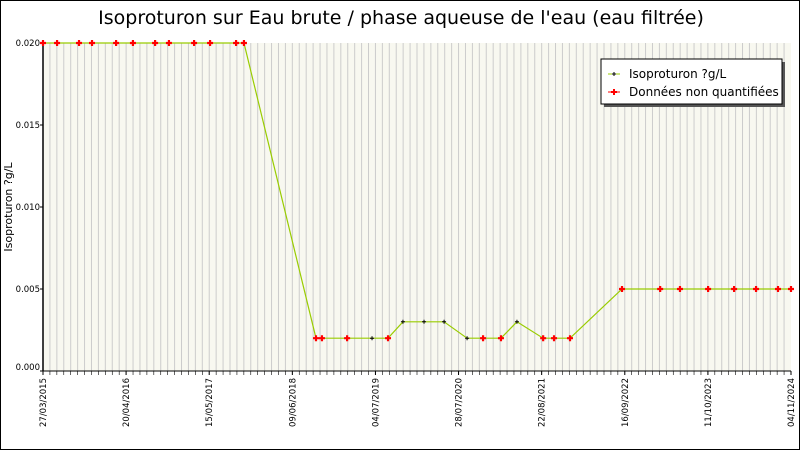  I want to click on y-tick-label: 0.010, so click(28, 208).